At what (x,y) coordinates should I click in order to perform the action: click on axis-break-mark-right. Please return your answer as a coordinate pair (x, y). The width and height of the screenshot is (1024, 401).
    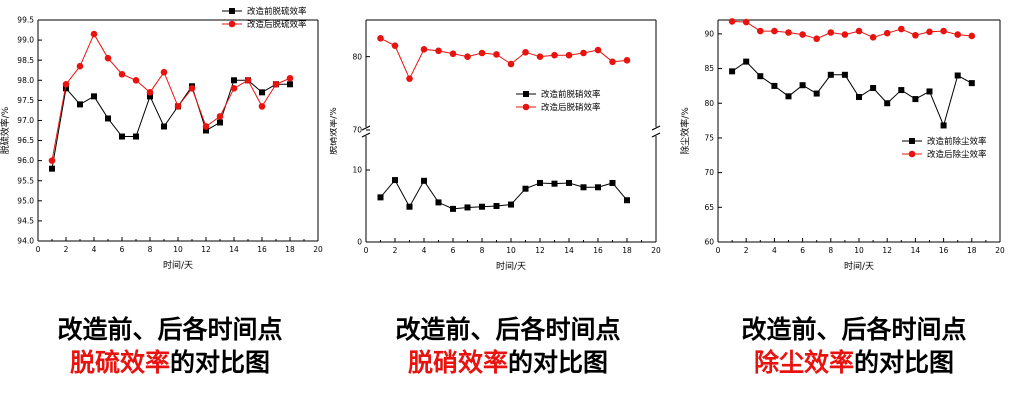
    Looking at the image, I should click on (656, 135).